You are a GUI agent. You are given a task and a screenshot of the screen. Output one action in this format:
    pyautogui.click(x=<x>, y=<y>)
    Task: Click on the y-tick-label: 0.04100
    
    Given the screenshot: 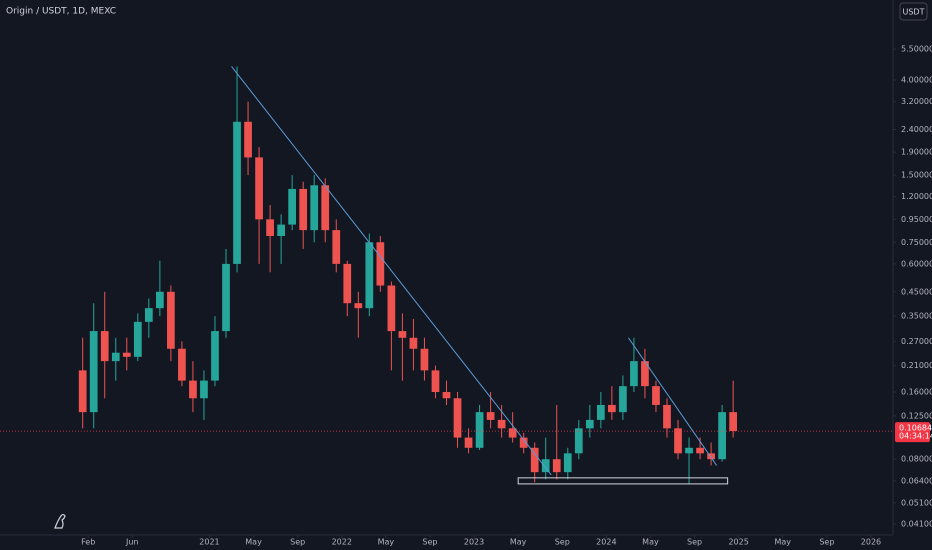 What is the action you would take?
    pyautogui.click(x=916, y=523)
    